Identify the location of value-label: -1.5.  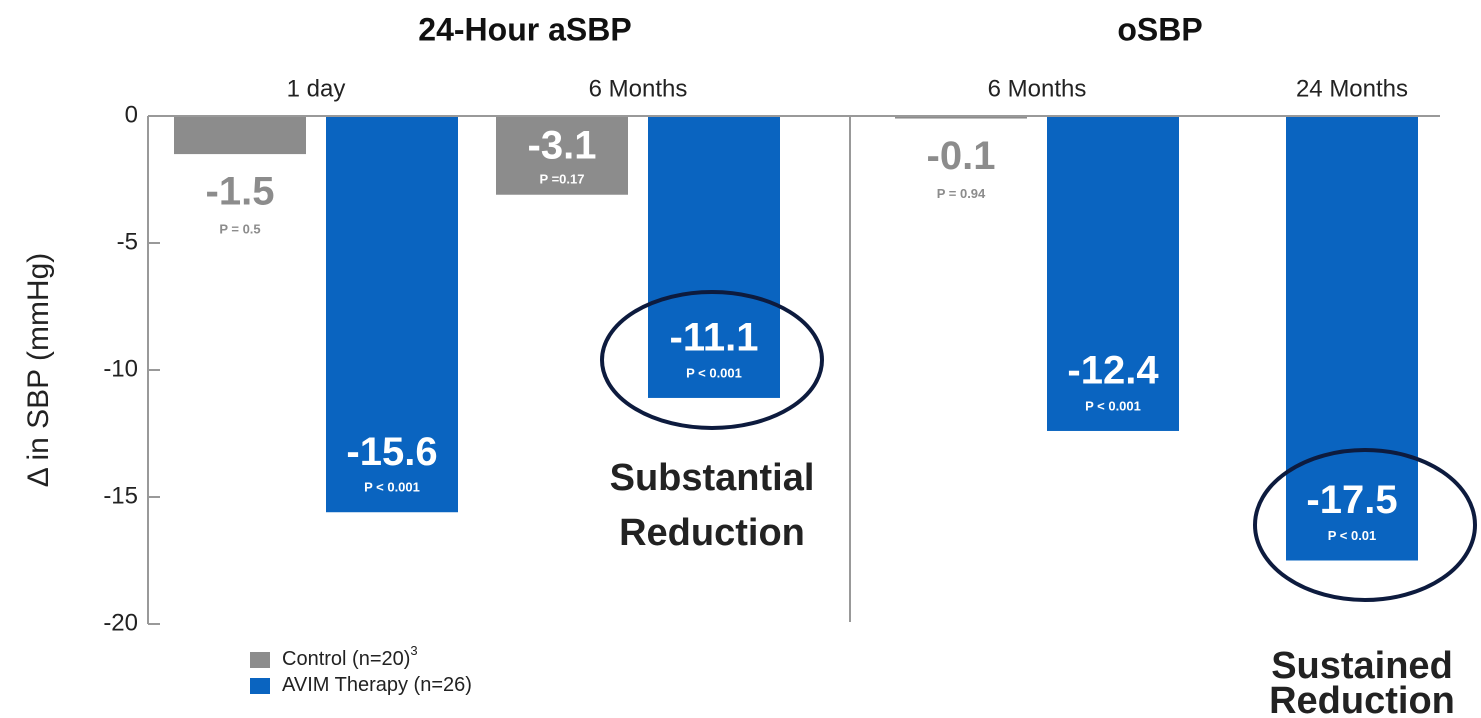
(240, 192).